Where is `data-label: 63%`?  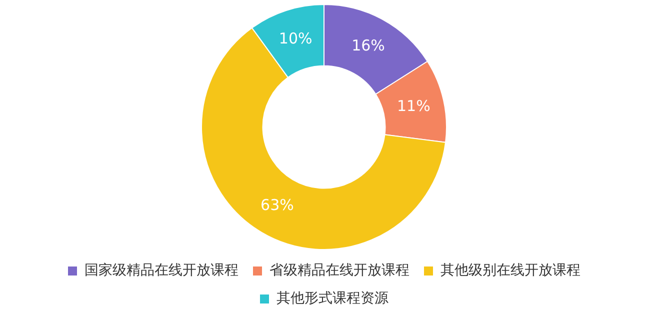
data-label: 63% is located at coordinates (277, 205).